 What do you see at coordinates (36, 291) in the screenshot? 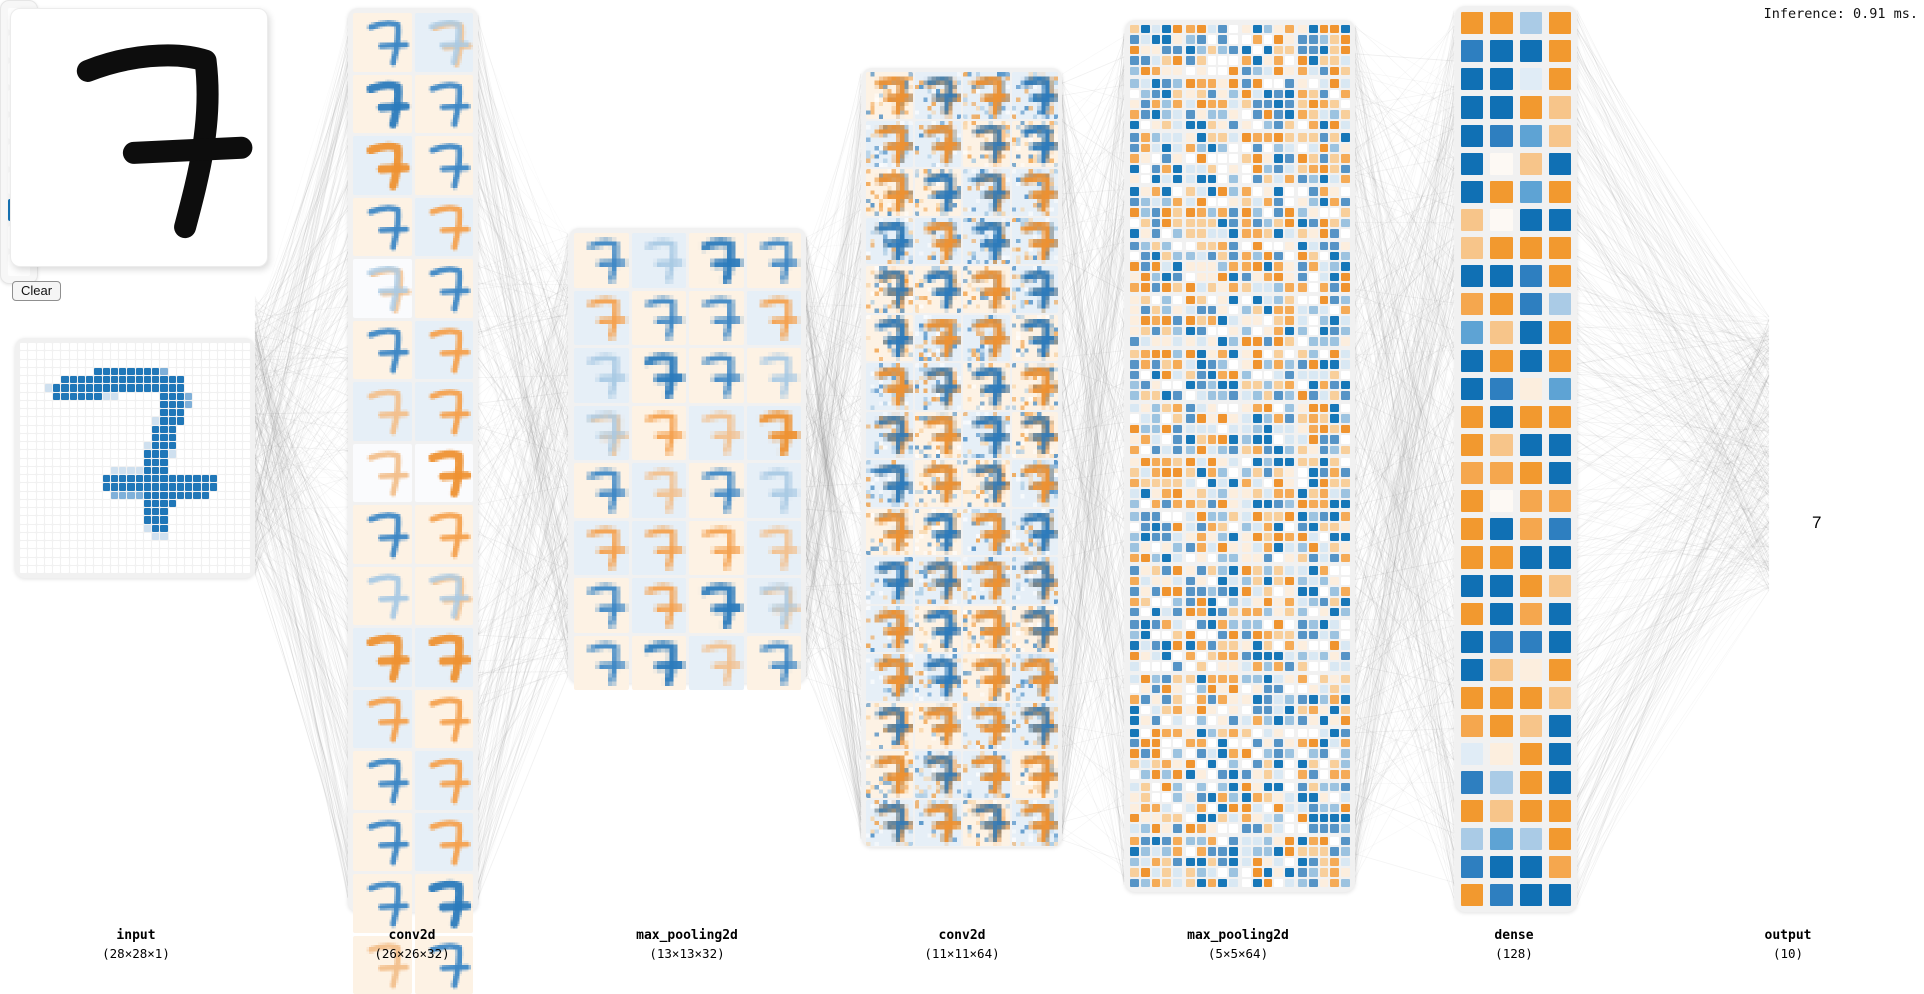
I see `clear-button: Clear` at bounding box center [36, 291].